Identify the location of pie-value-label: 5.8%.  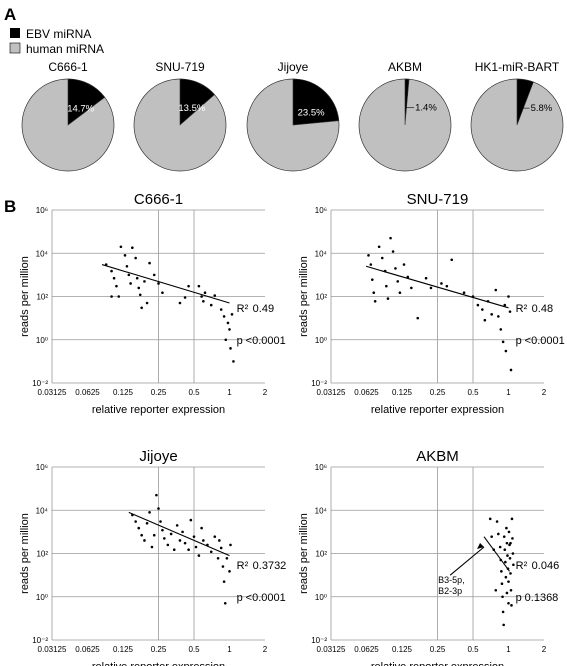
(542, 108).